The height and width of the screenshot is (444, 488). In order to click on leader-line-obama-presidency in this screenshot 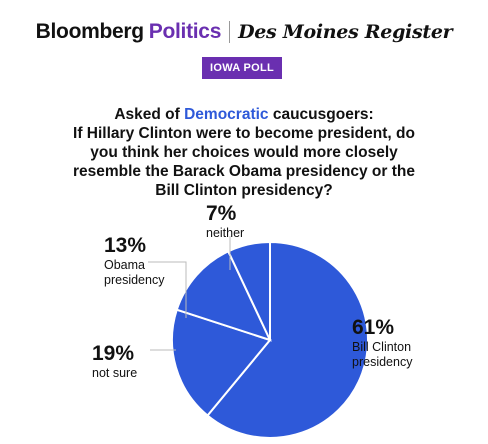, I will do `click(167, 289)`.